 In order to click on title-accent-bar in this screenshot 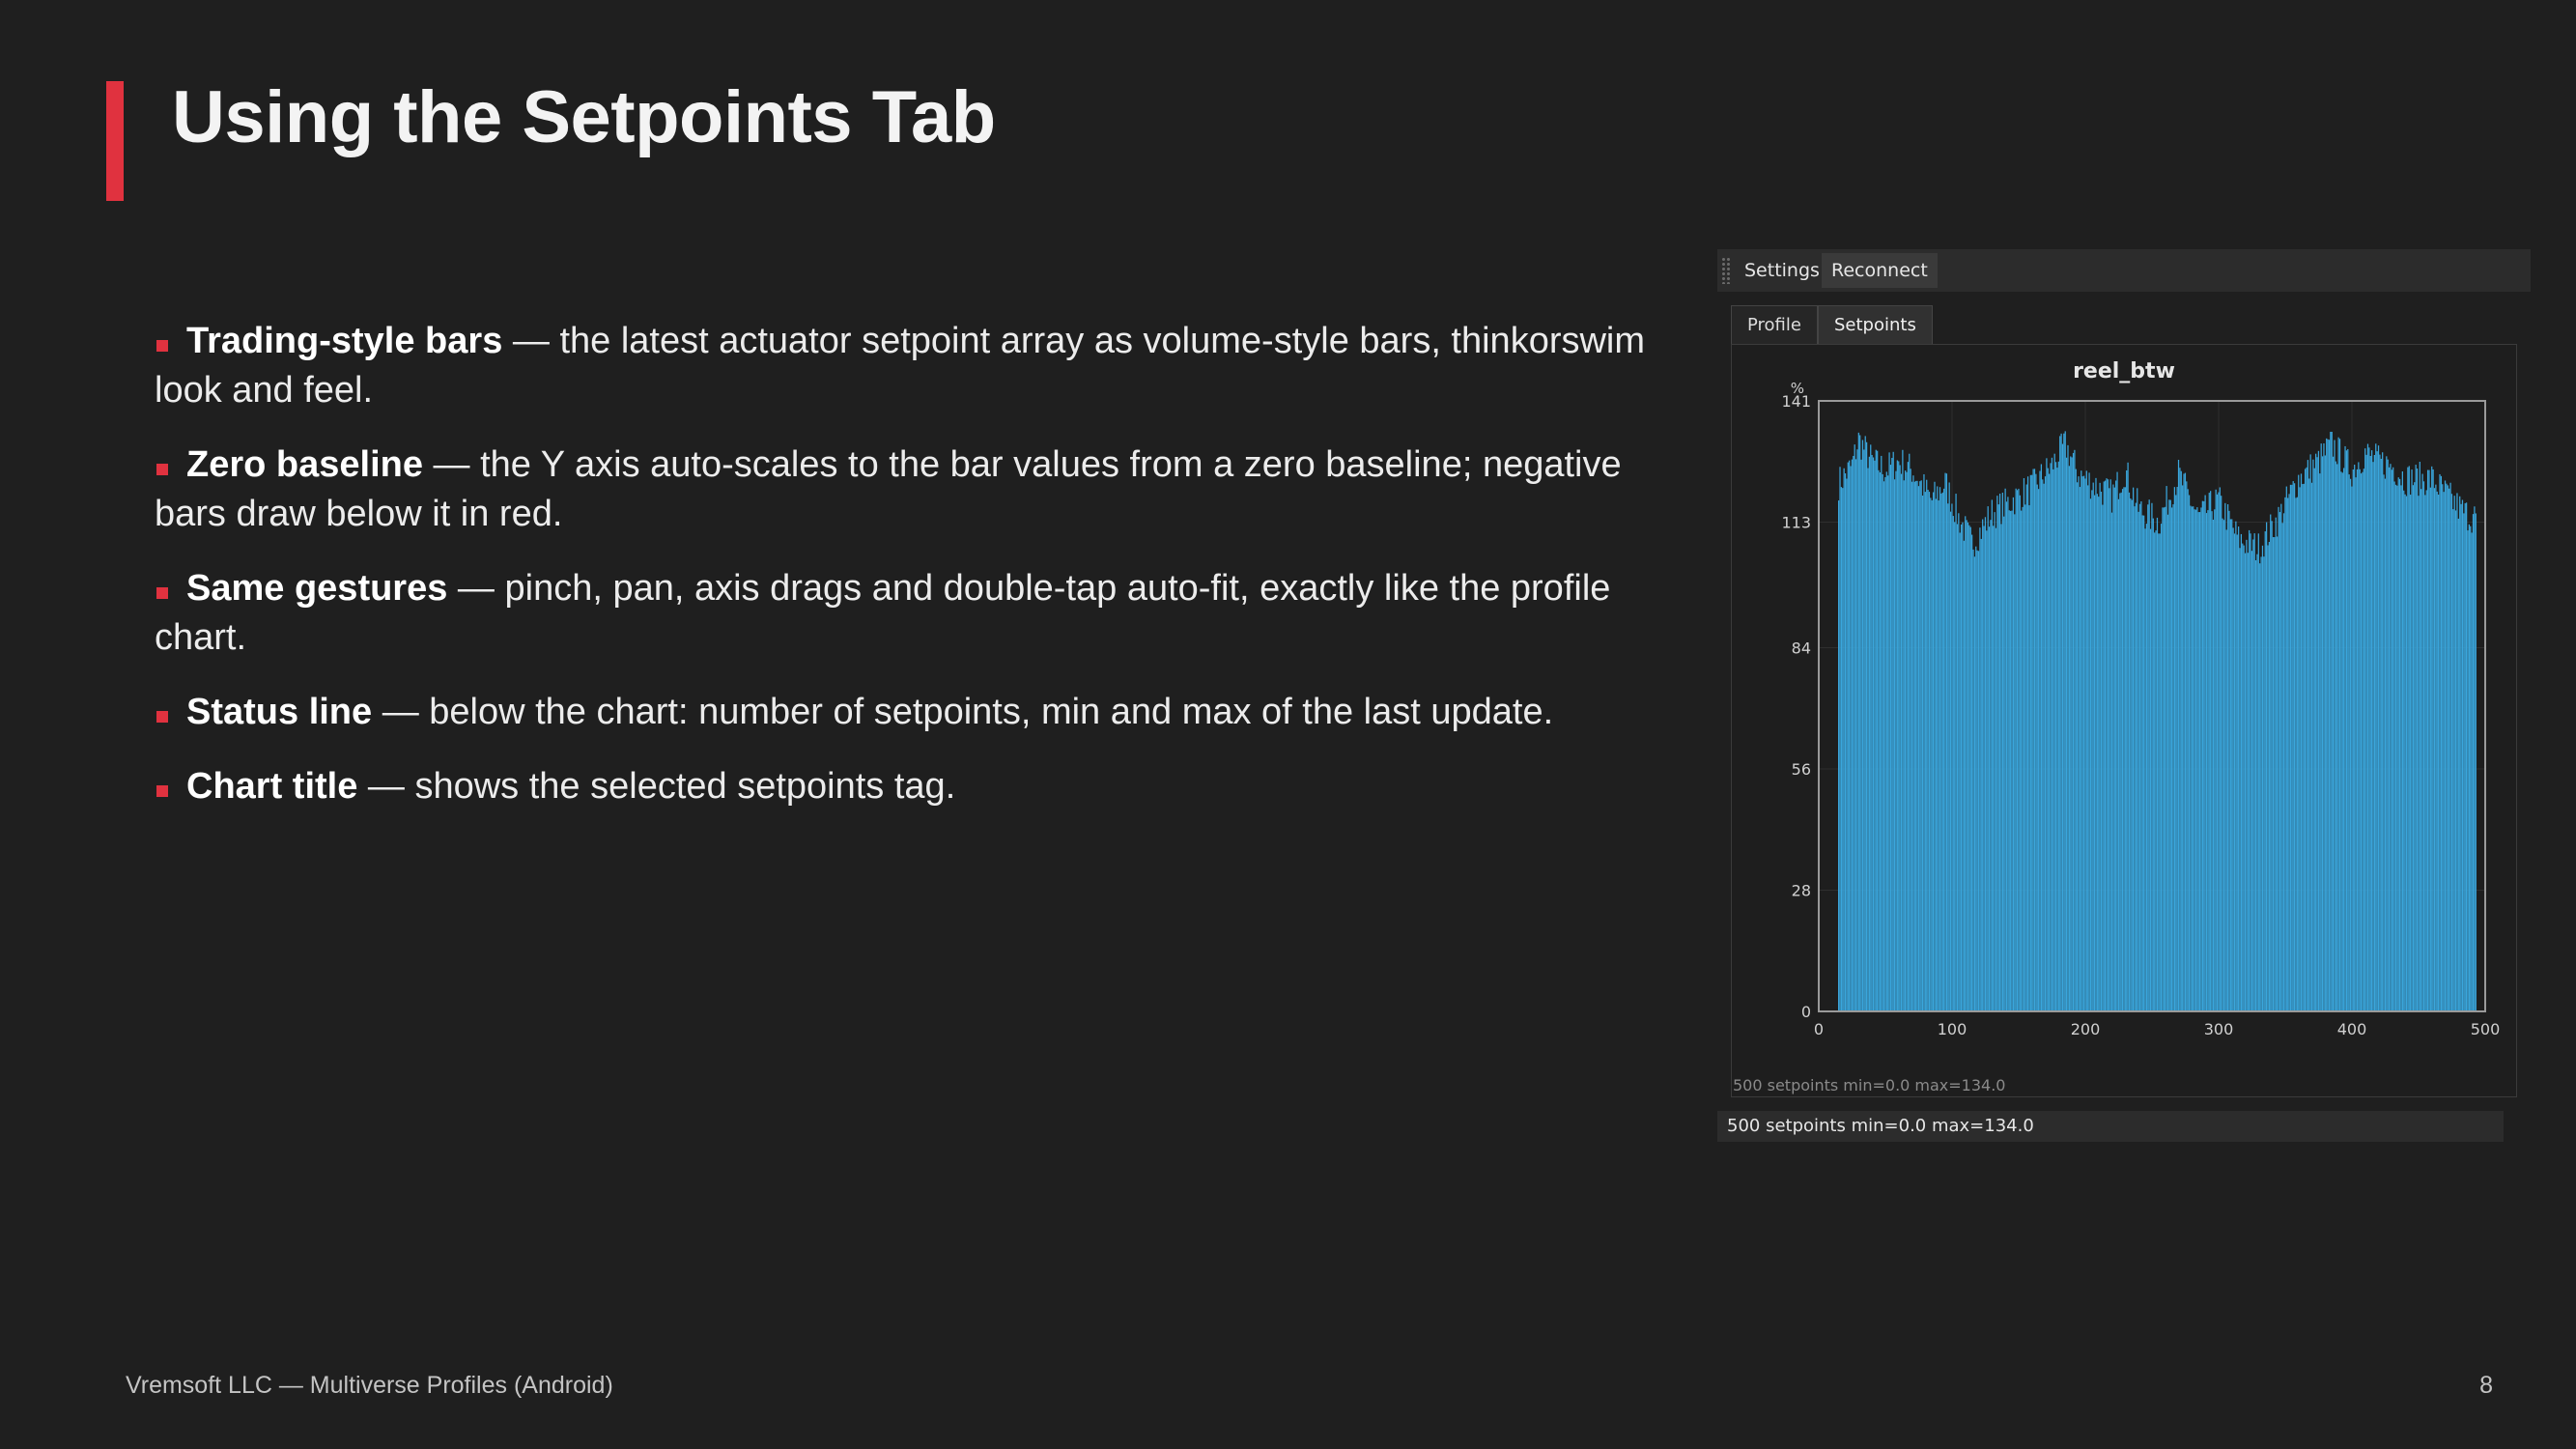, I will do `click(115, 141)`.